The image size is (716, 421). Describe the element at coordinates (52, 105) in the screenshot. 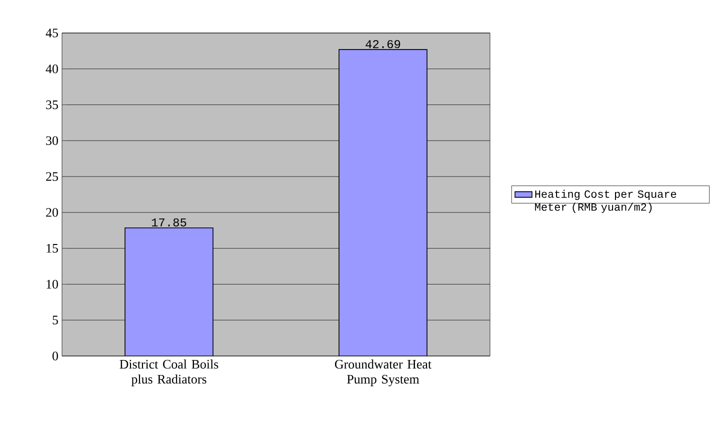

I see `y-tick-label: 35` at that location.